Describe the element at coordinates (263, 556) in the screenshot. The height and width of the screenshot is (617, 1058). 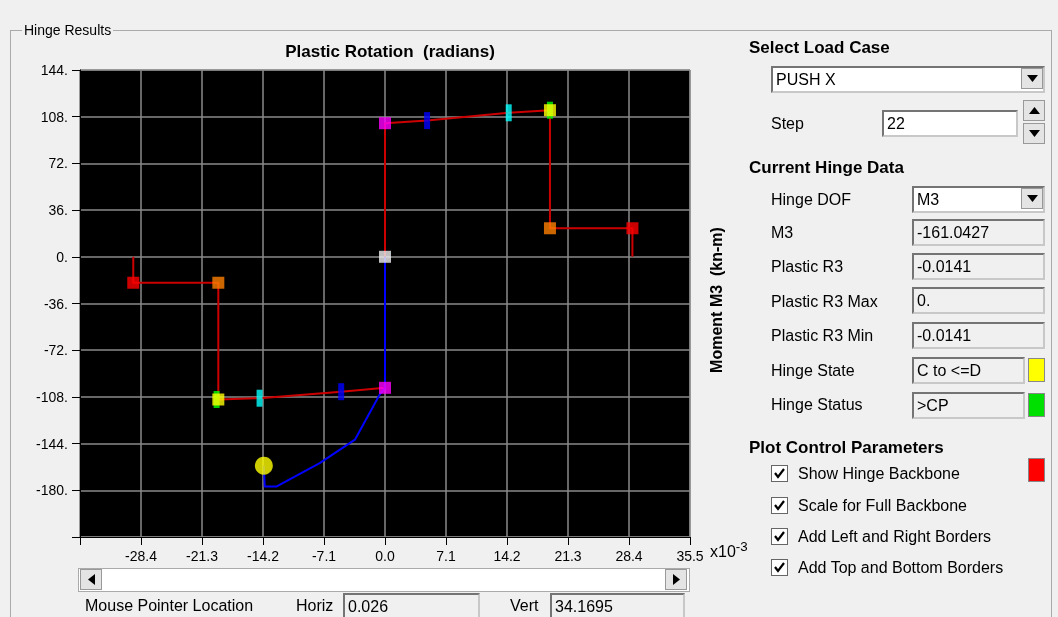
I see `x-tick-label: -14.2` at that location.